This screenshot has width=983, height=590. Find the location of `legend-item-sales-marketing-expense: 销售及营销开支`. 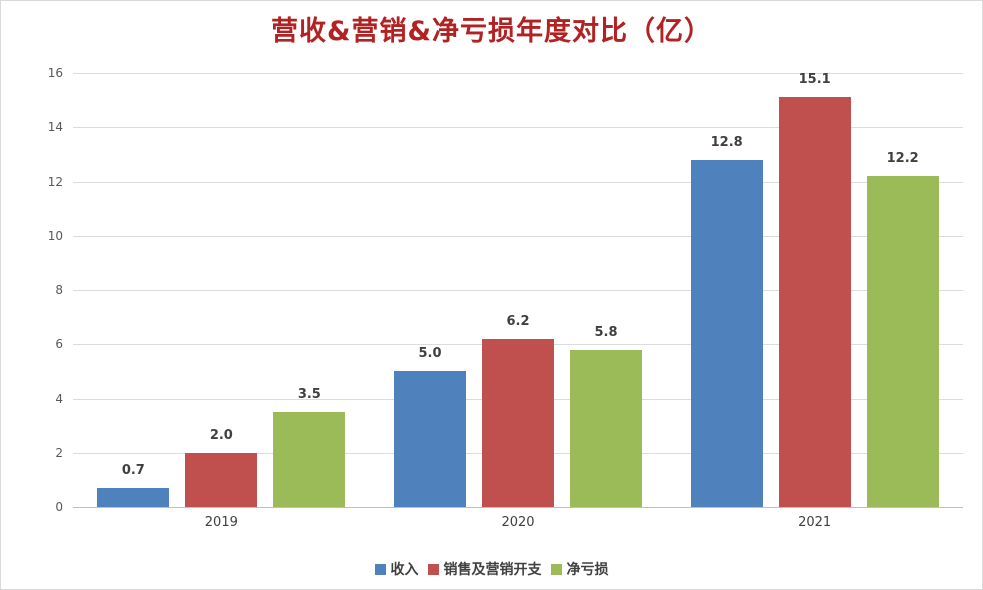

legend-item-sales-marketing-expense: 销售及营销开支 is located at coordinates (484, 569).